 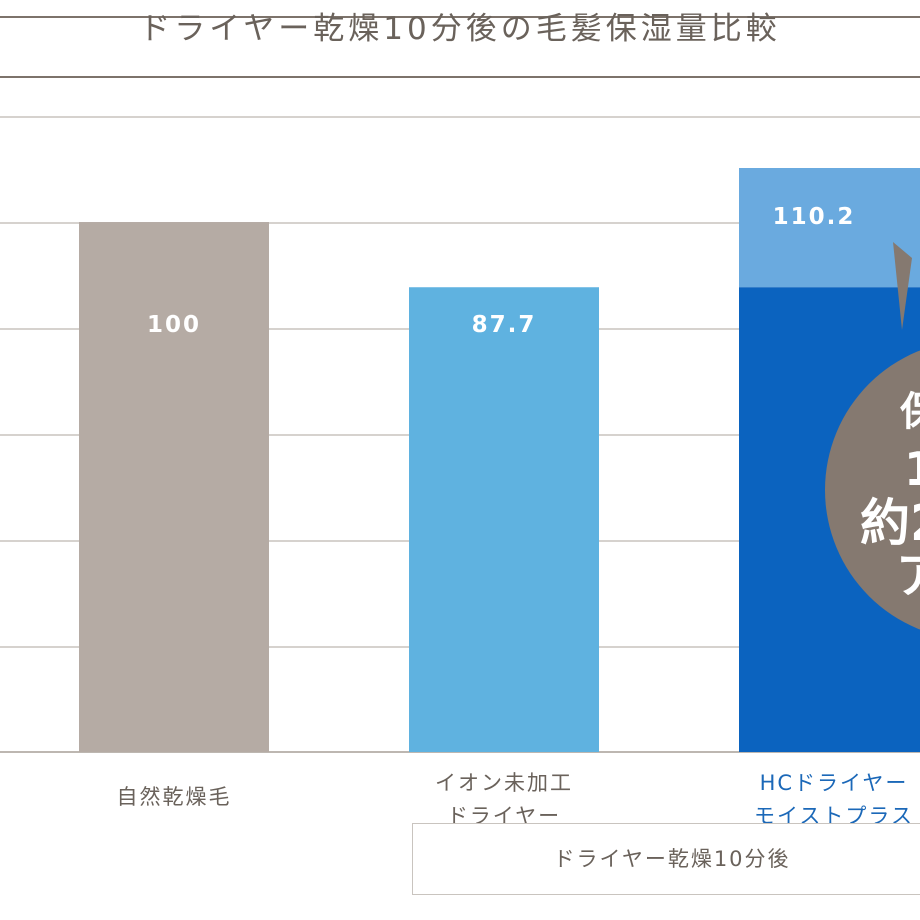 What do you see at coordinates (672, 859) in the screenshot?
I see `group-label: ドライヤー乾燥10分後` at bounding box center [672, 859].